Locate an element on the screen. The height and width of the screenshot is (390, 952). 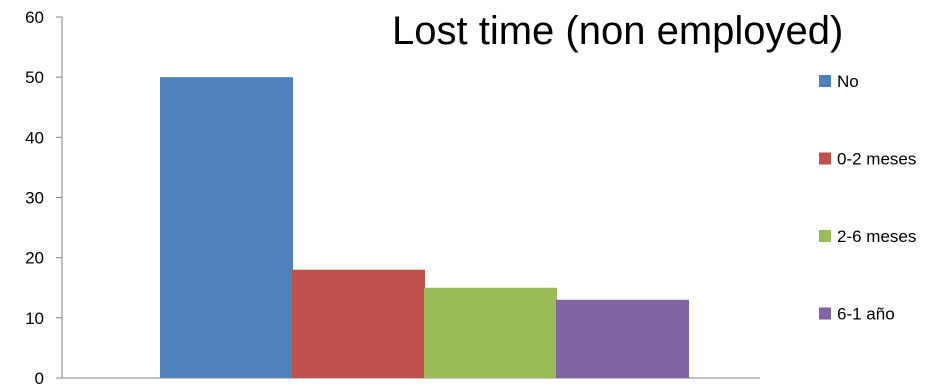
chart-title: Lost time (non employed) is located at coordinates (617, 31).